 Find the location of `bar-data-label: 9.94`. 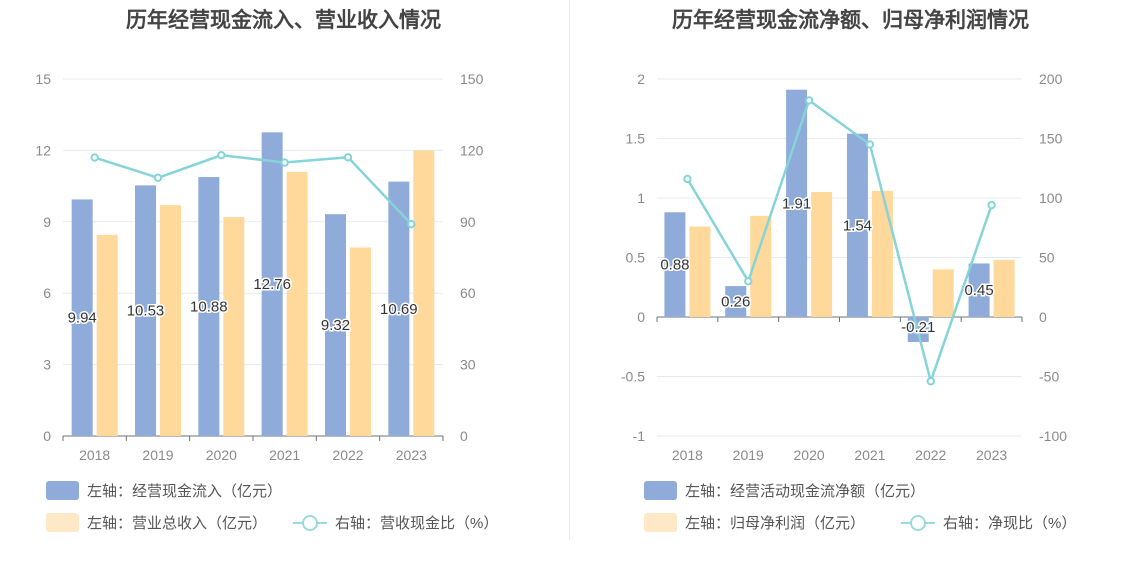

bar-data-label: 9.94 is located at coordinates (82, 318).